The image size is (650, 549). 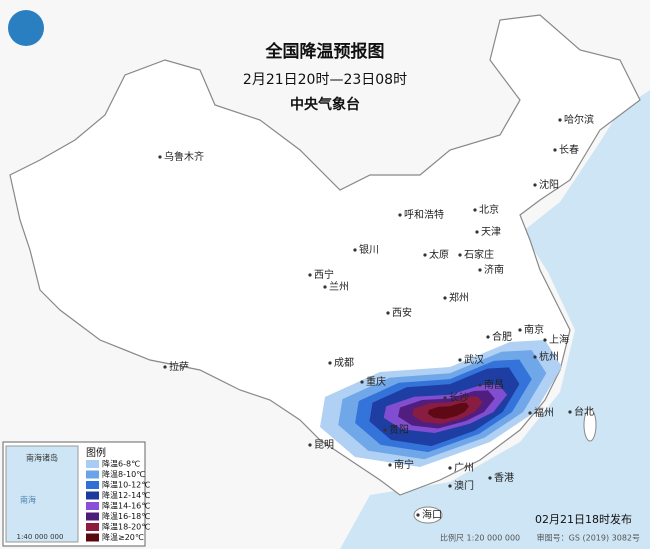 I want to click on city-label: 呼和浩特, so click(x=424, y=215).